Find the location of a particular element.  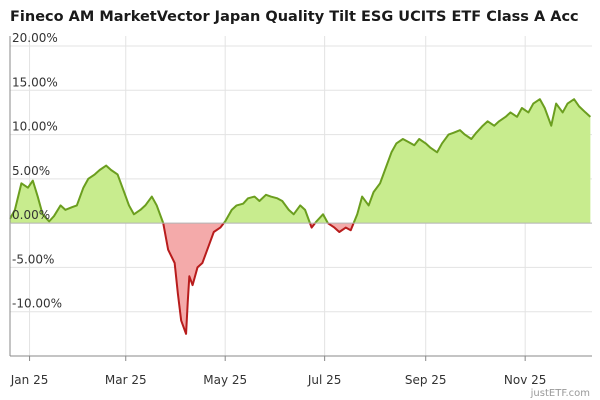

y-tick-label: 20.00% is located at coordinates (35, 38).